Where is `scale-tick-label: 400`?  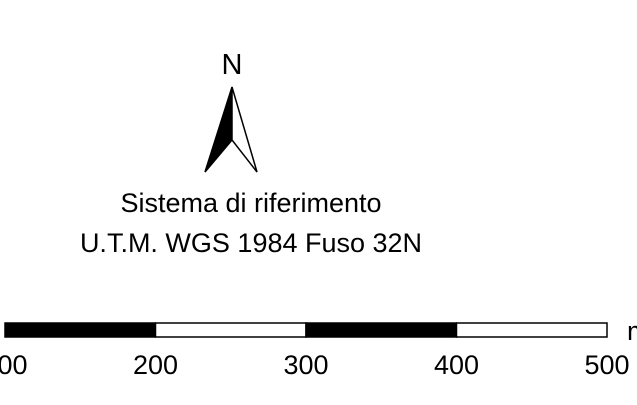
scale-tick-label: 400 is located at coordinates (456, 365).